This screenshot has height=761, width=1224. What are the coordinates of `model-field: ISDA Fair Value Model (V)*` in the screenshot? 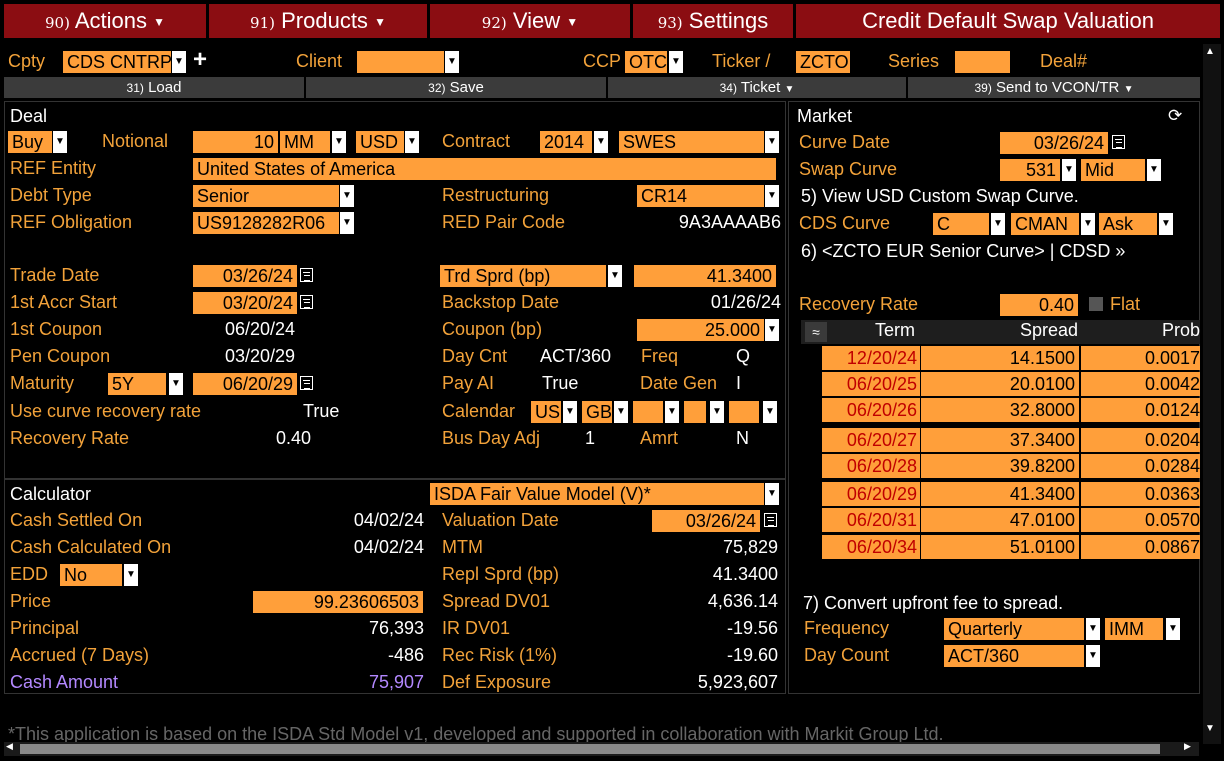 It's located at (597, 494).